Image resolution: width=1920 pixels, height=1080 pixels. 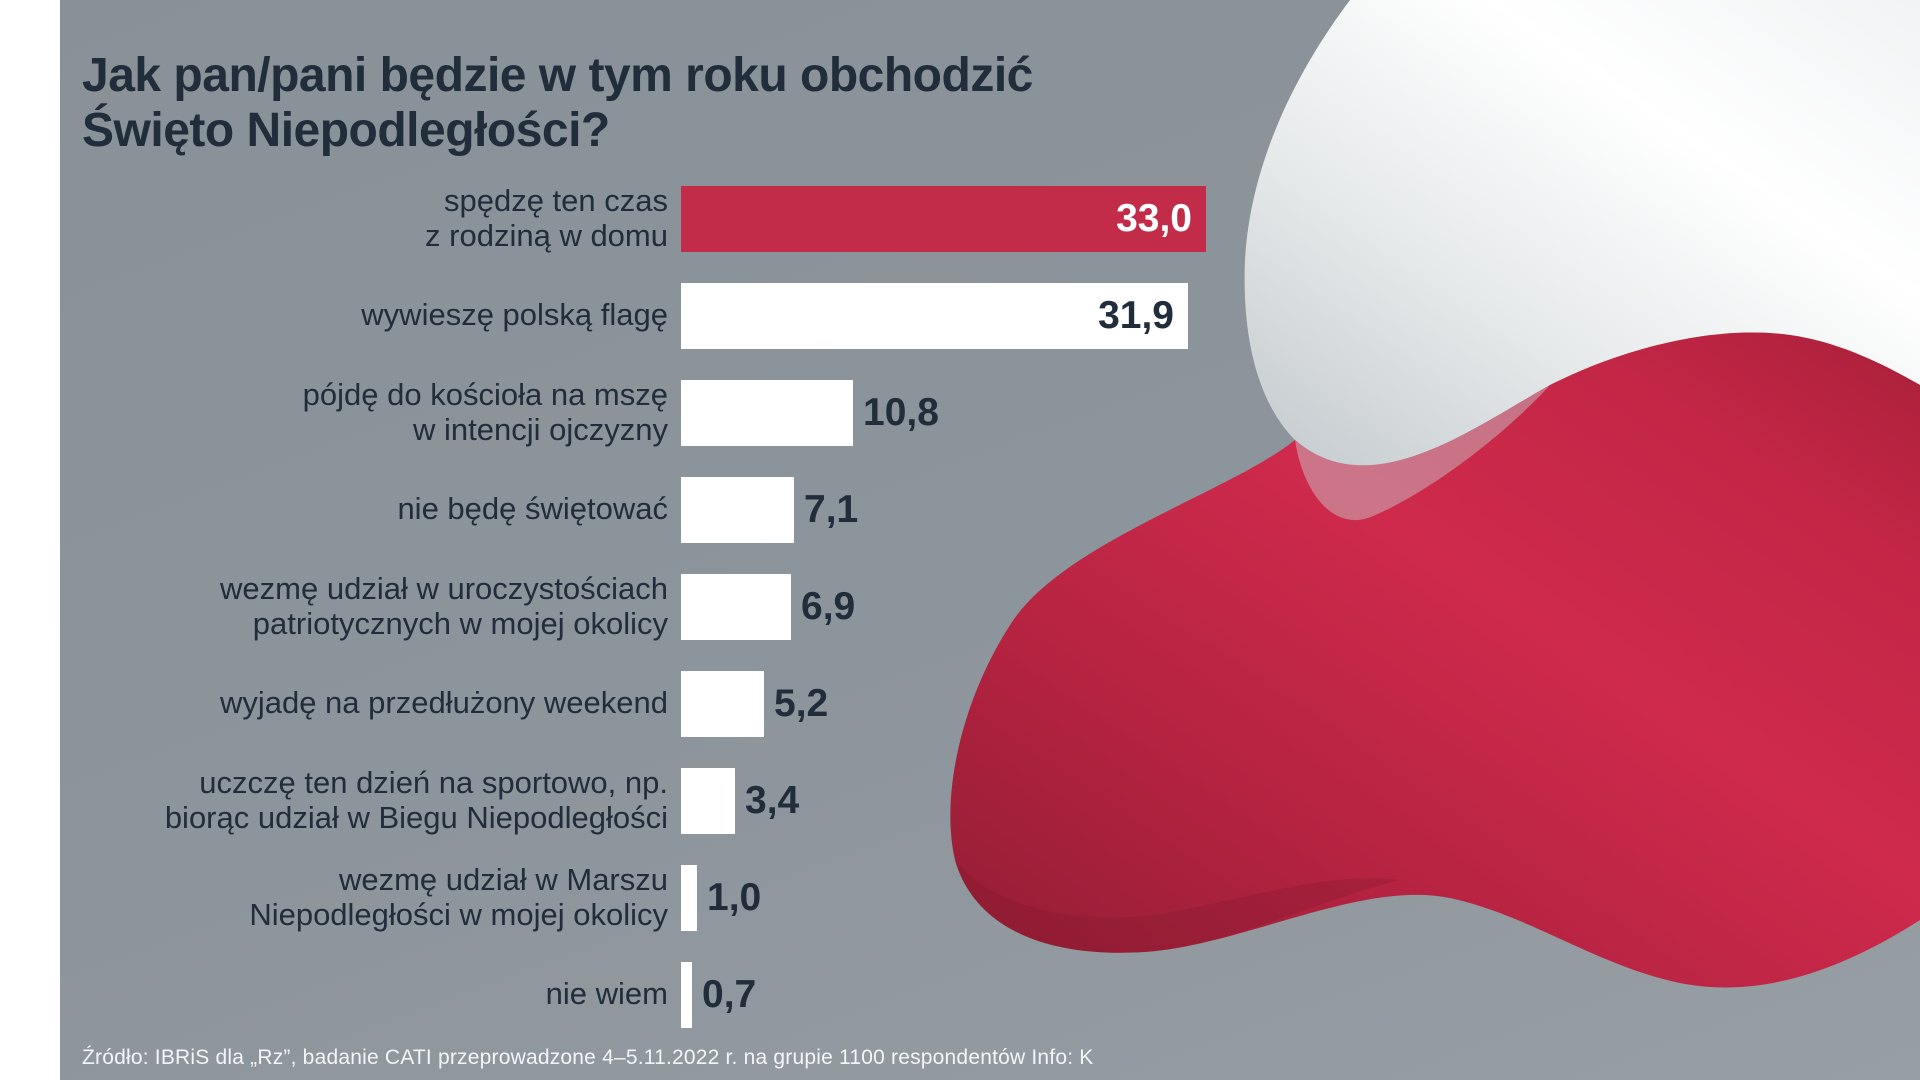 I want to click on bar-label: wywieszę polską flagę, so click(x=514, y=315).